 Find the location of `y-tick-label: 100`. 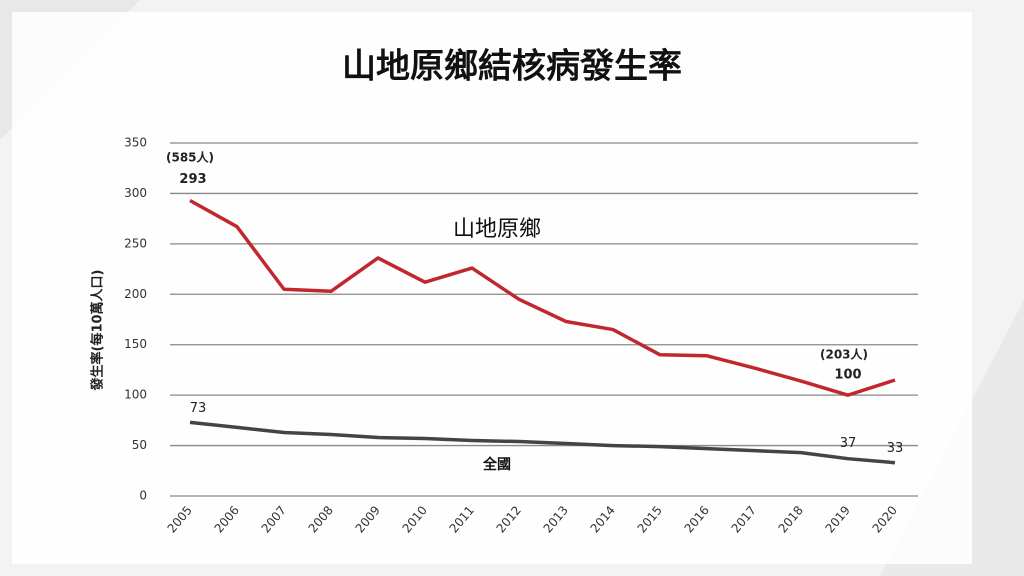

y-tick-label: 100 is located at coordinates (135, 395).